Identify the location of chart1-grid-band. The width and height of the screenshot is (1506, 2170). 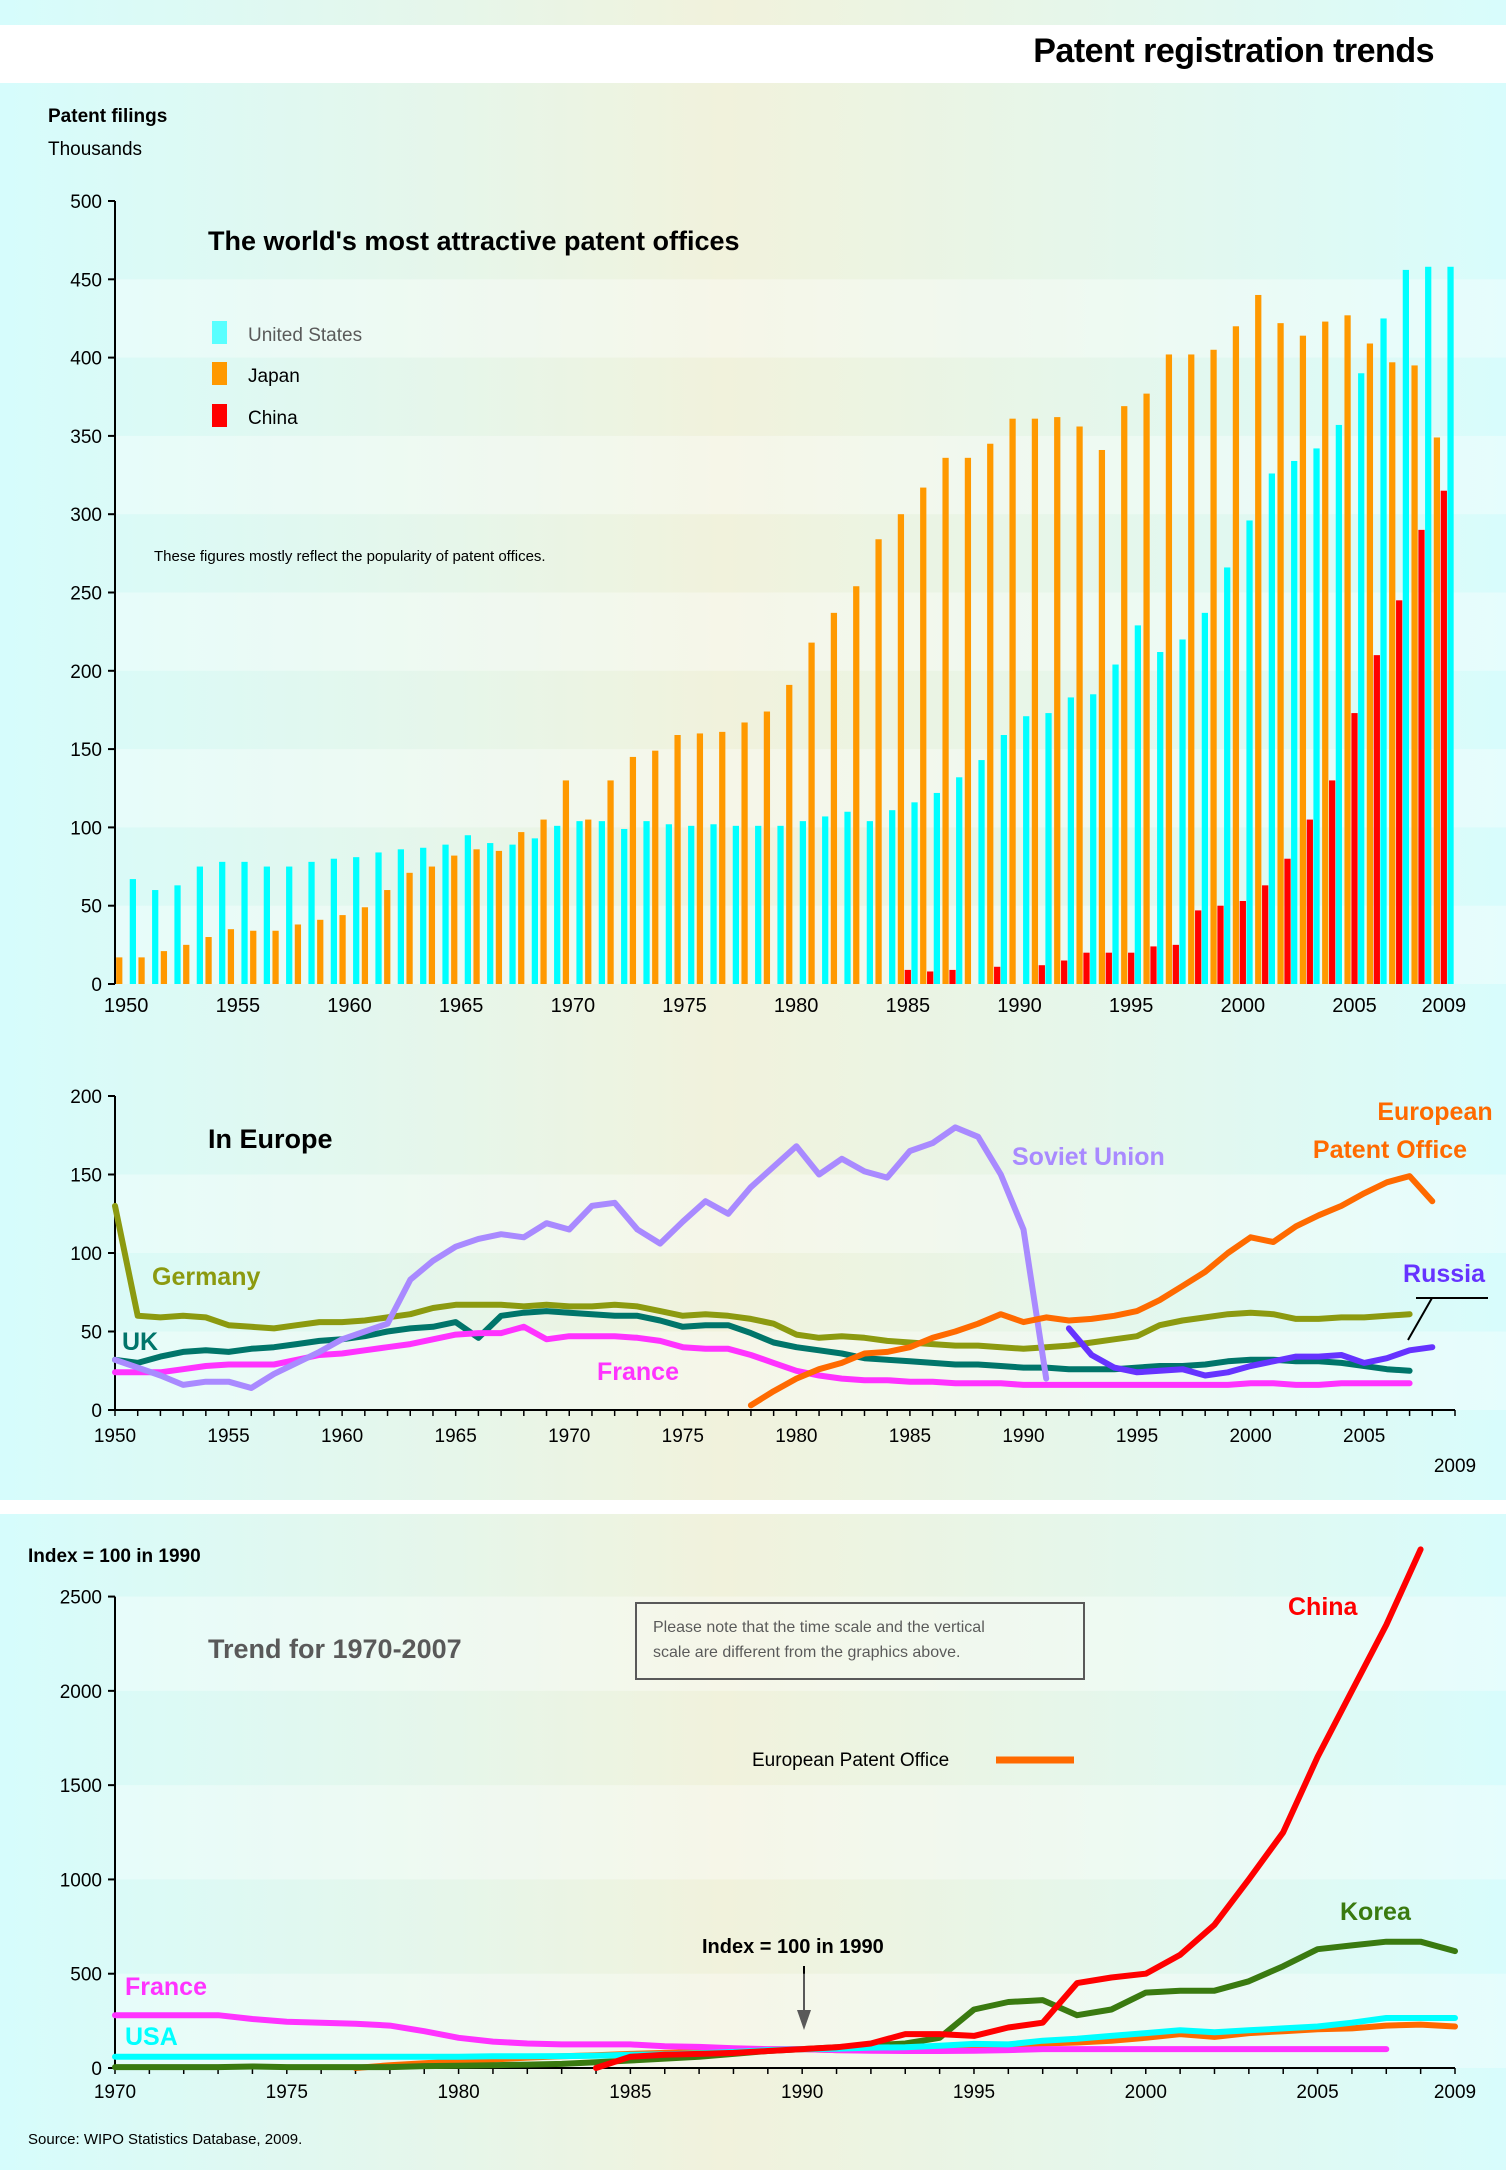
(810, 318).